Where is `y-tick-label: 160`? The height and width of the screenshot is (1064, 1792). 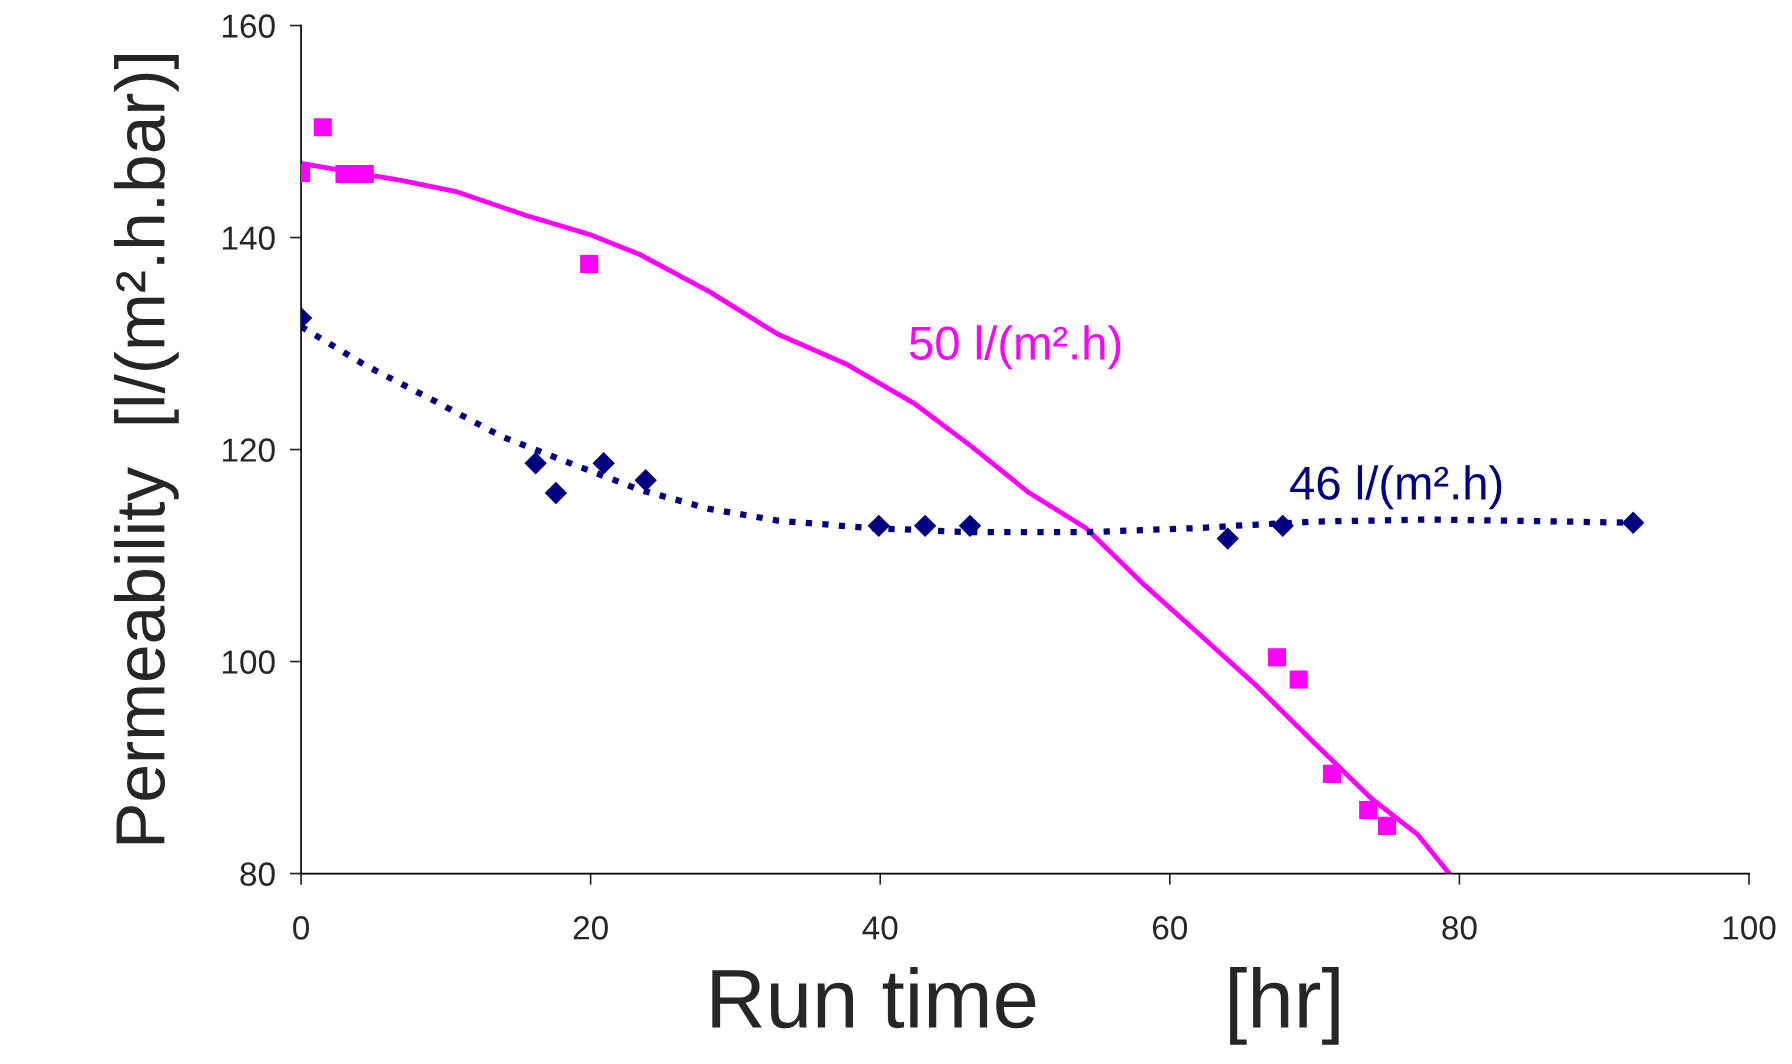
y-tick-label: 160 is located at coordinates (248, 26).